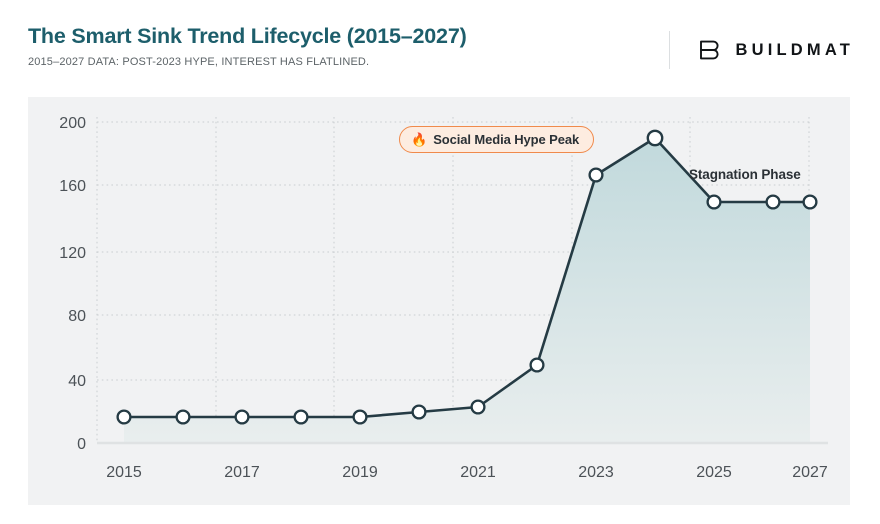 This screenshot has width=880, height=524. I want to click on x-tick-label: 2019, so click(360, 472).